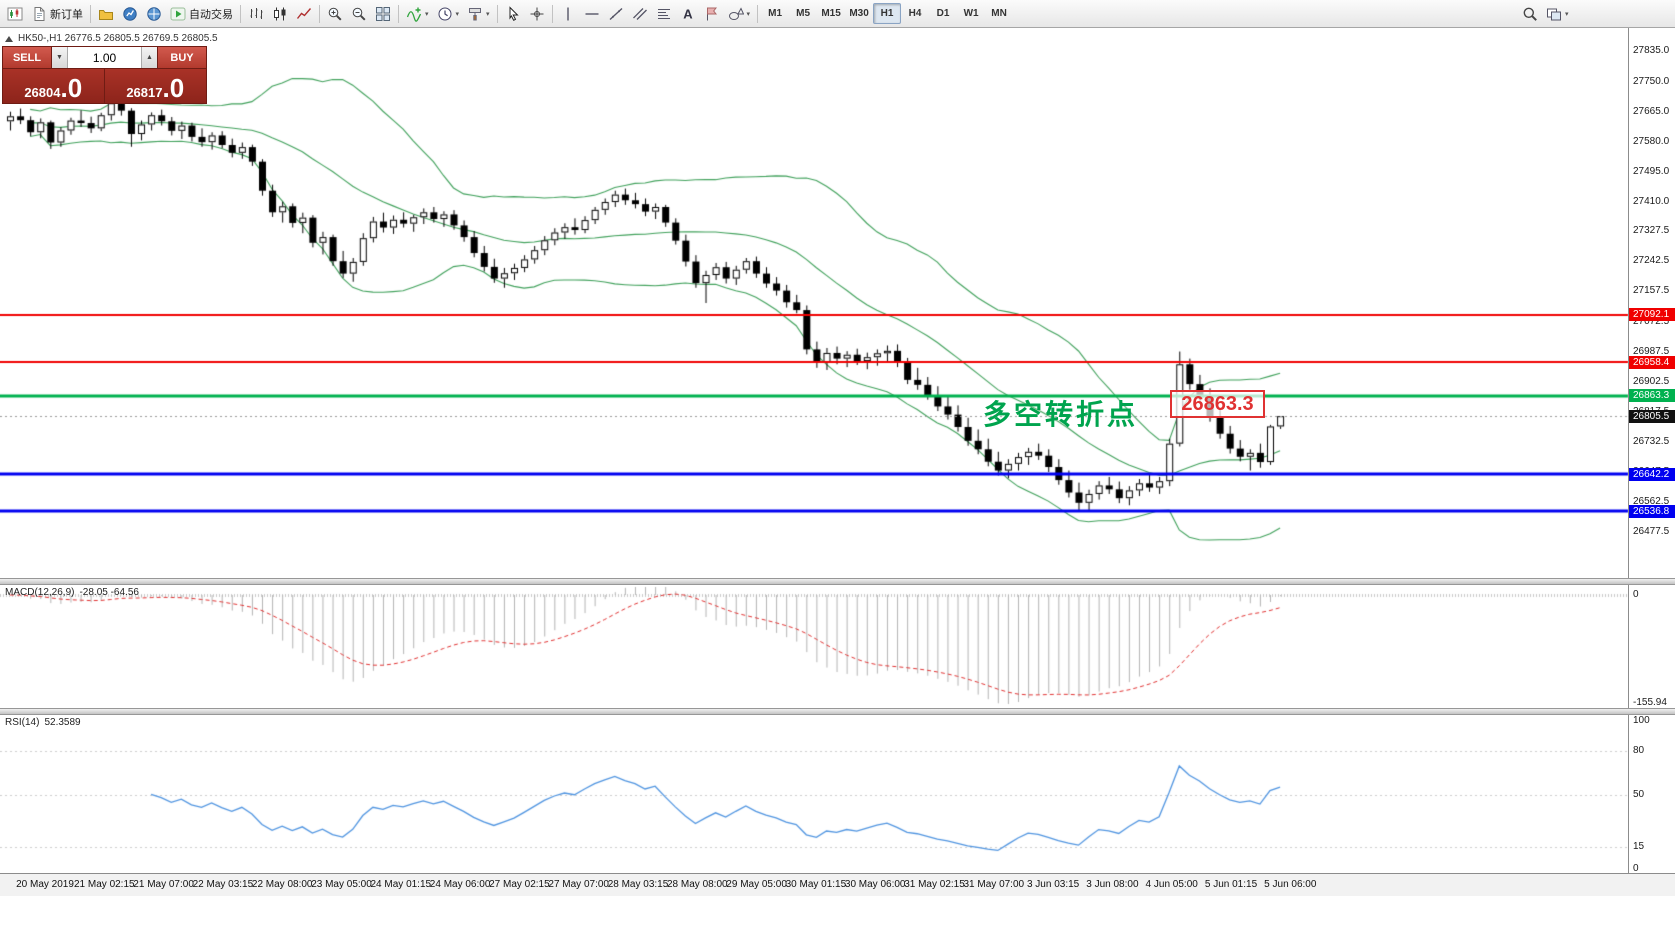 This screenshot has width=1675, height=950. What do you see at coordinates (211, 14) in the screenshot?
I see `autotrading-label: 自动交易` at bounding box center [211, 14].